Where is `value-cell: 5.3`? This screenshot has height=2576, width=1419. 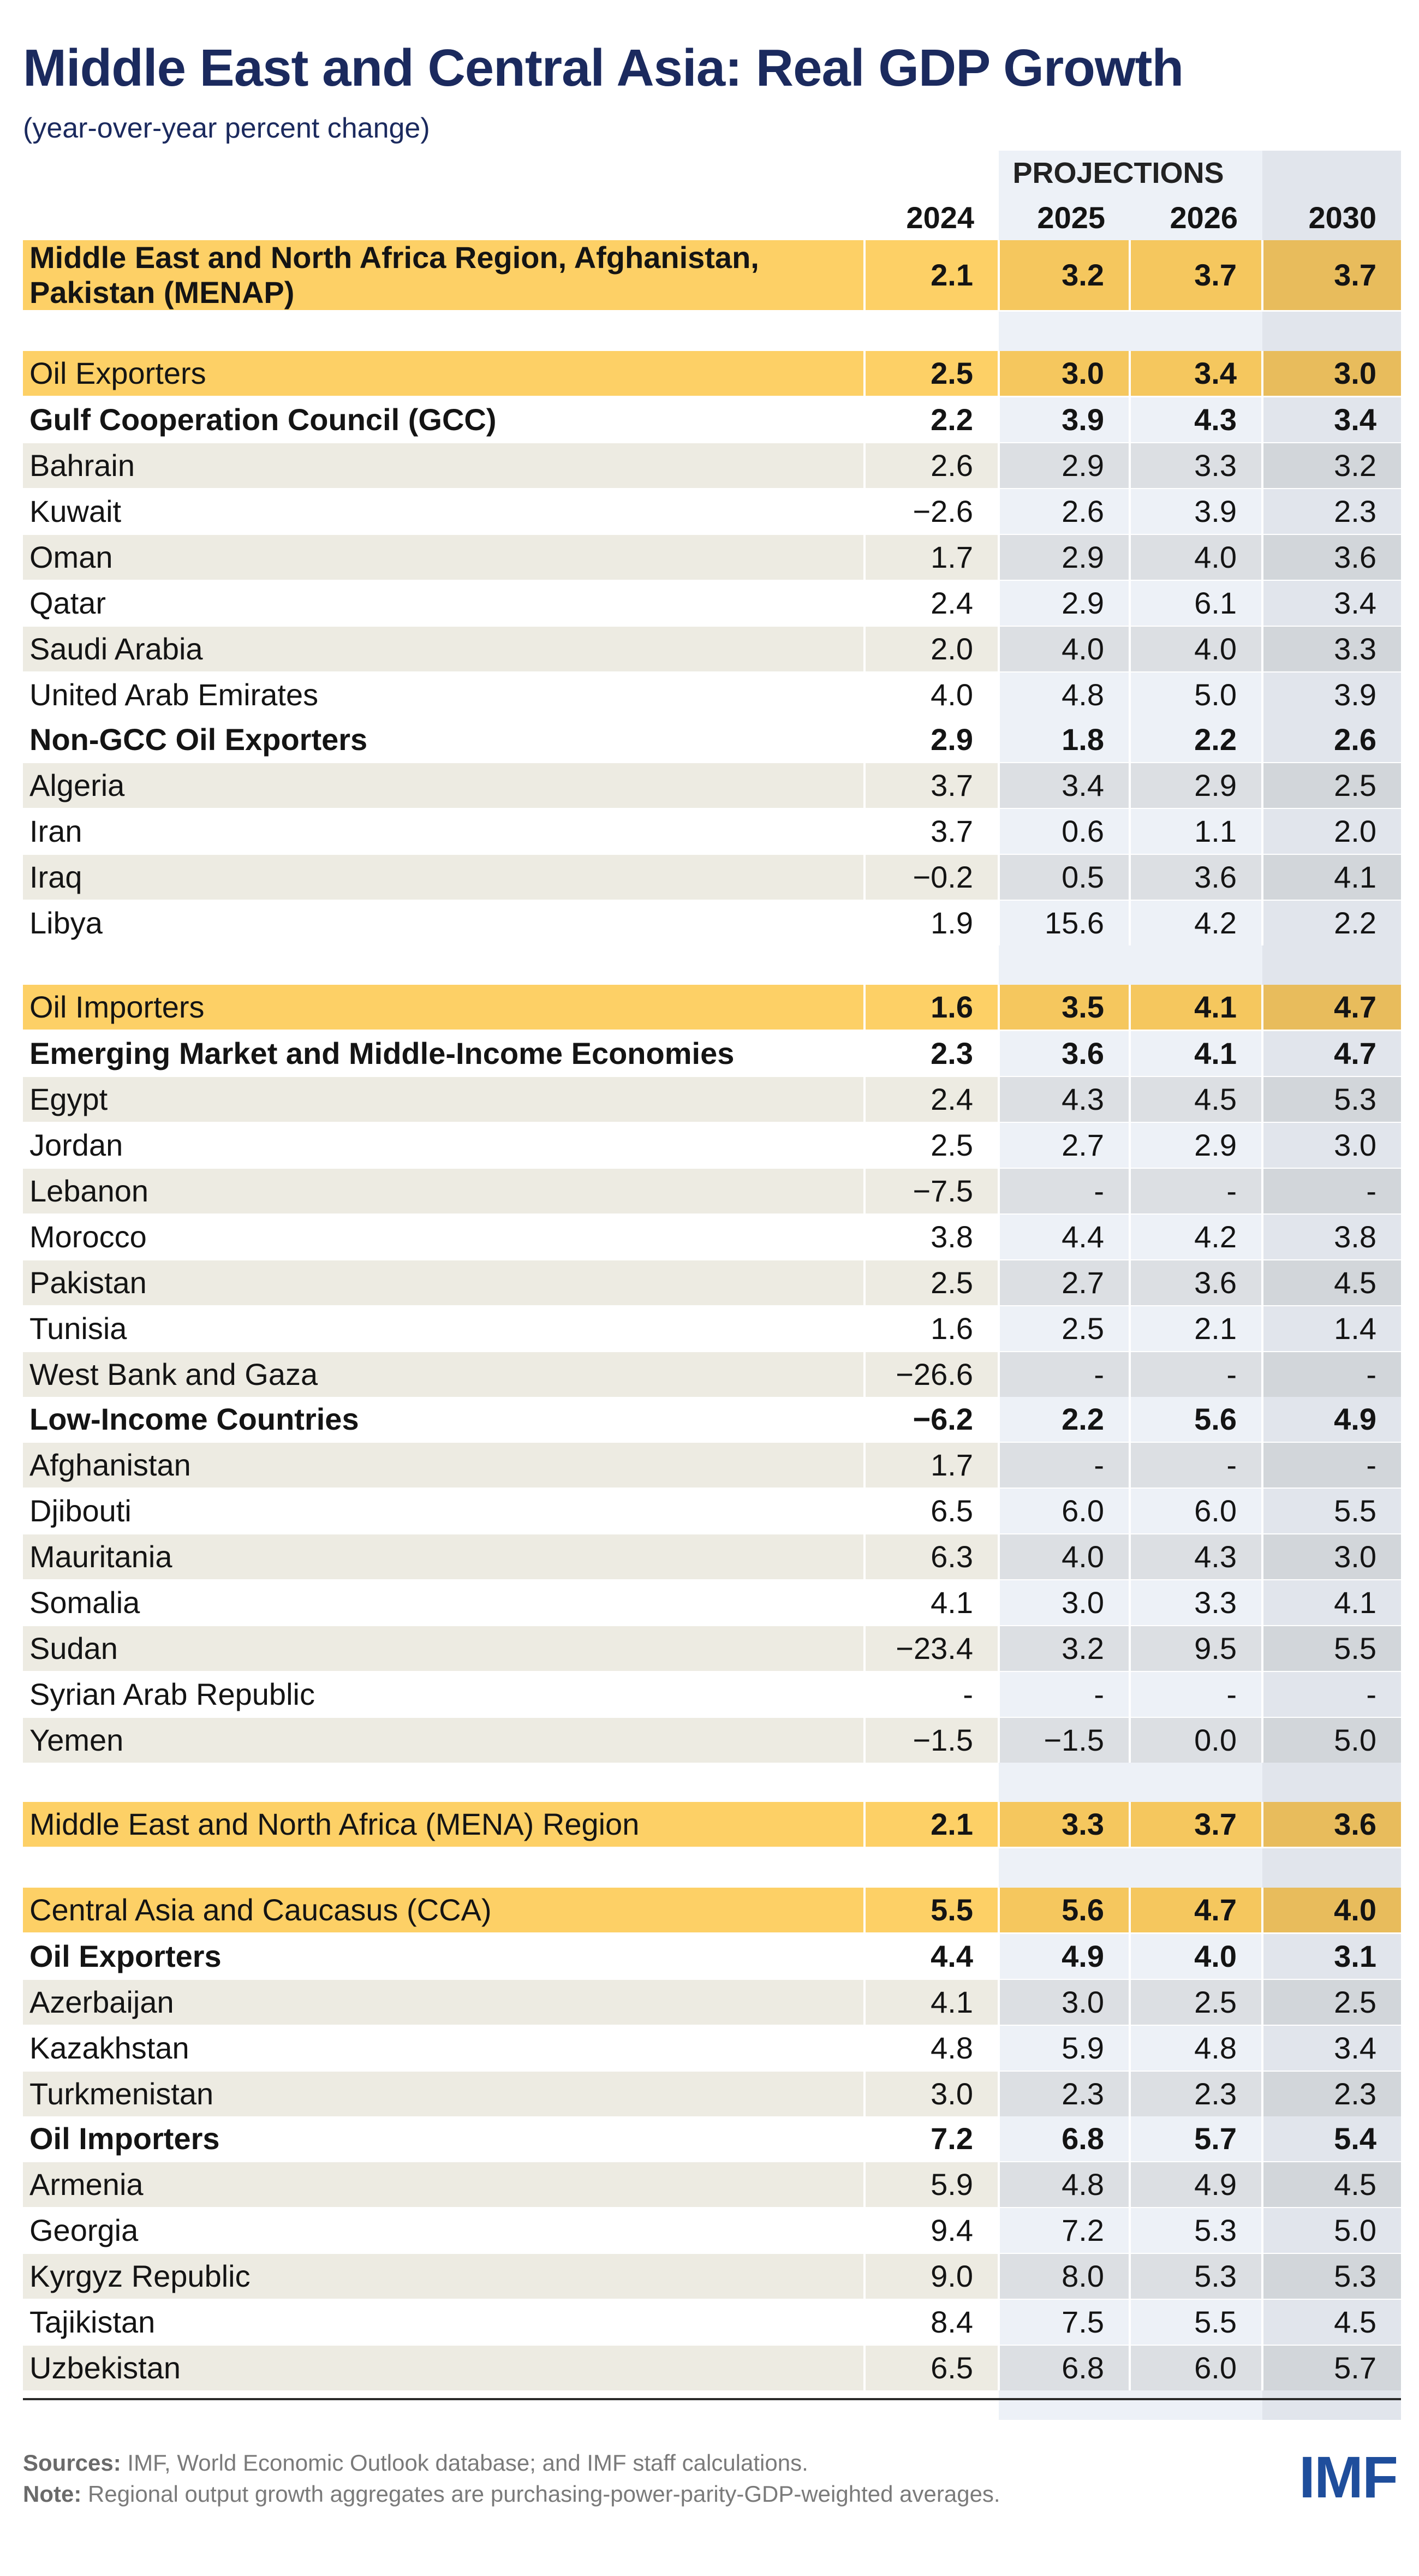 value-cell: 5.3 is located at coordinates (1195, 2230).